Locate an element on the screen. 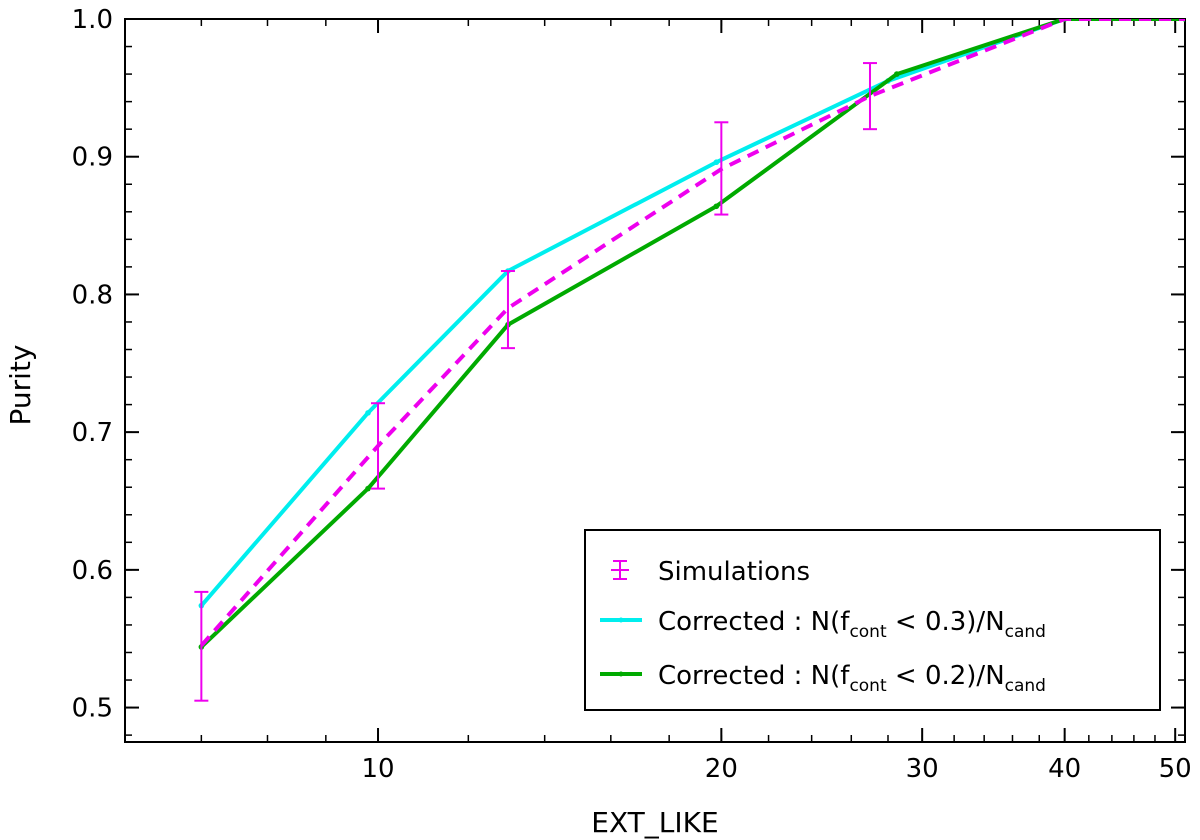 The height and width of the screenshot is (840, 1200). y-axis-title: Purity is located at coordinates (20, 385).